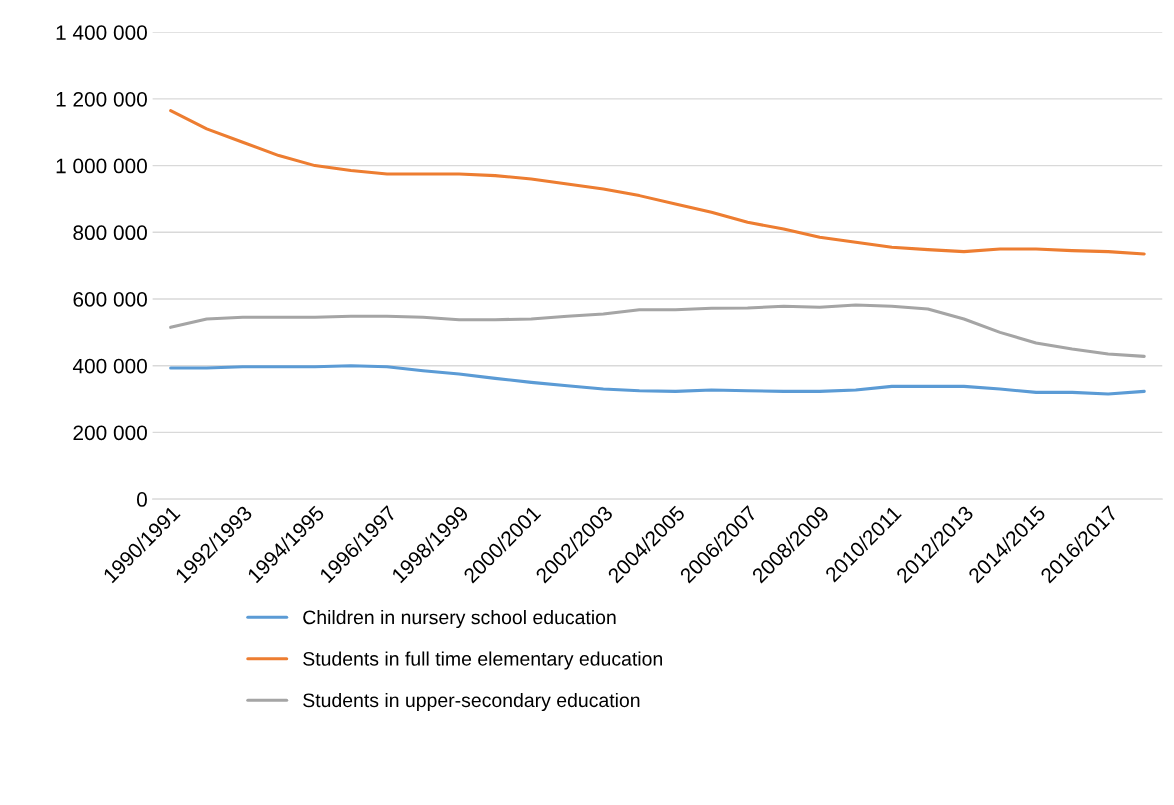  Describe the element at coordinates (110, 233) in the screenshot. I see `y-tick-label: 800 000` at that location.